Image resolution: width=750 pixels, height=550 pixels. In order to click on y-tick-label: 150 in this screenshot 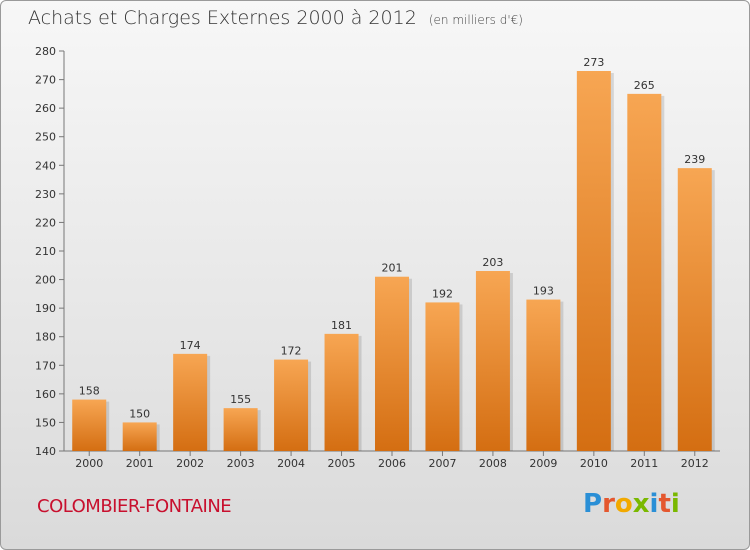, I will do `click(45, 422)`.